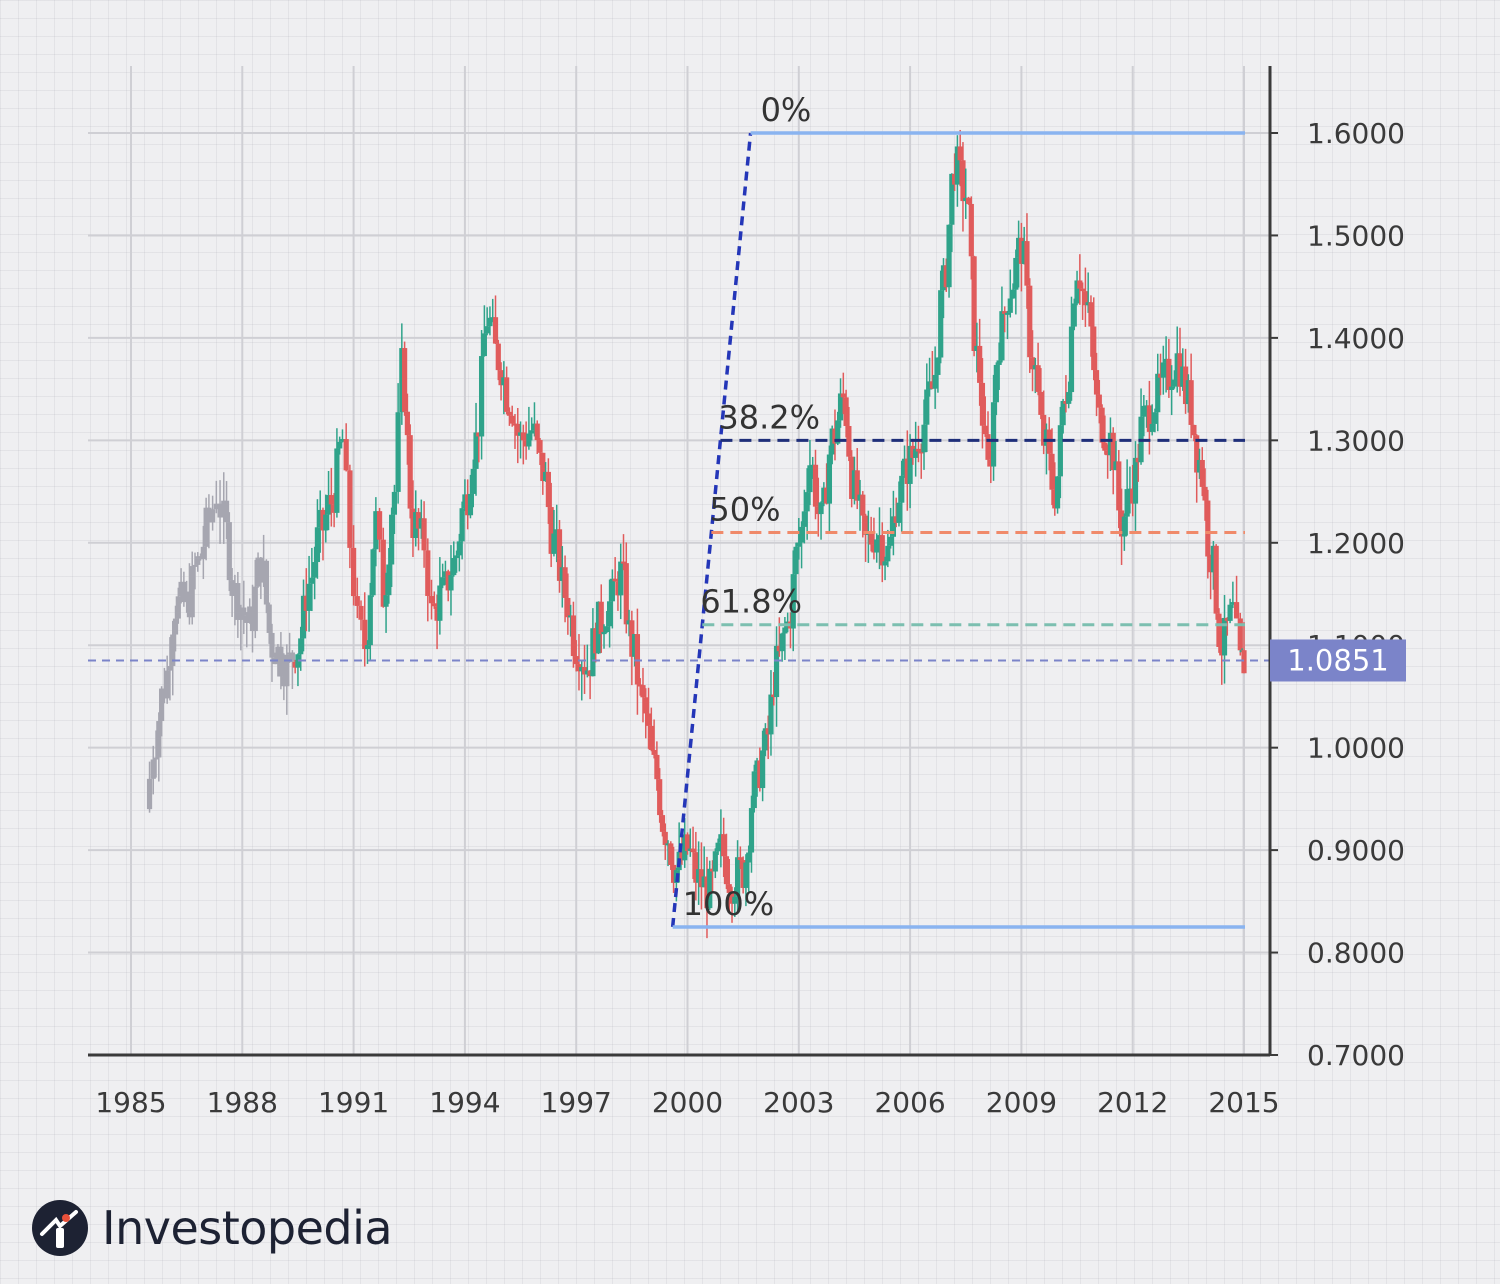 The image size is (1500, 1284). What do you see at coordinates (798, 1102) in the screenshot?
I see `x-tick-label: 2003` at bounding box center [798, 1102].